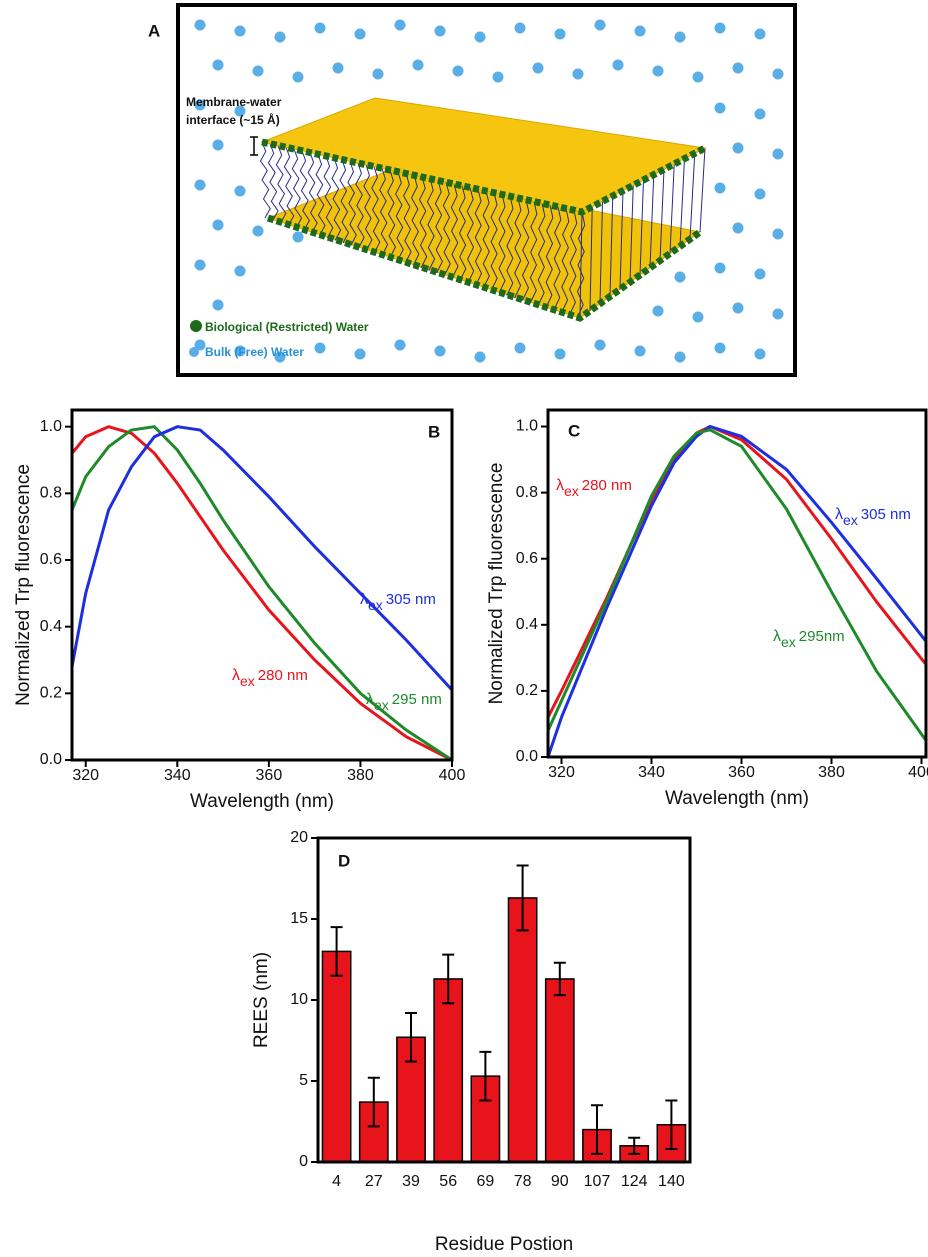  What do you see at coordinates (434, 431) in the screenshot?
I see `panel-label: B` at bounding box center [434, 431].